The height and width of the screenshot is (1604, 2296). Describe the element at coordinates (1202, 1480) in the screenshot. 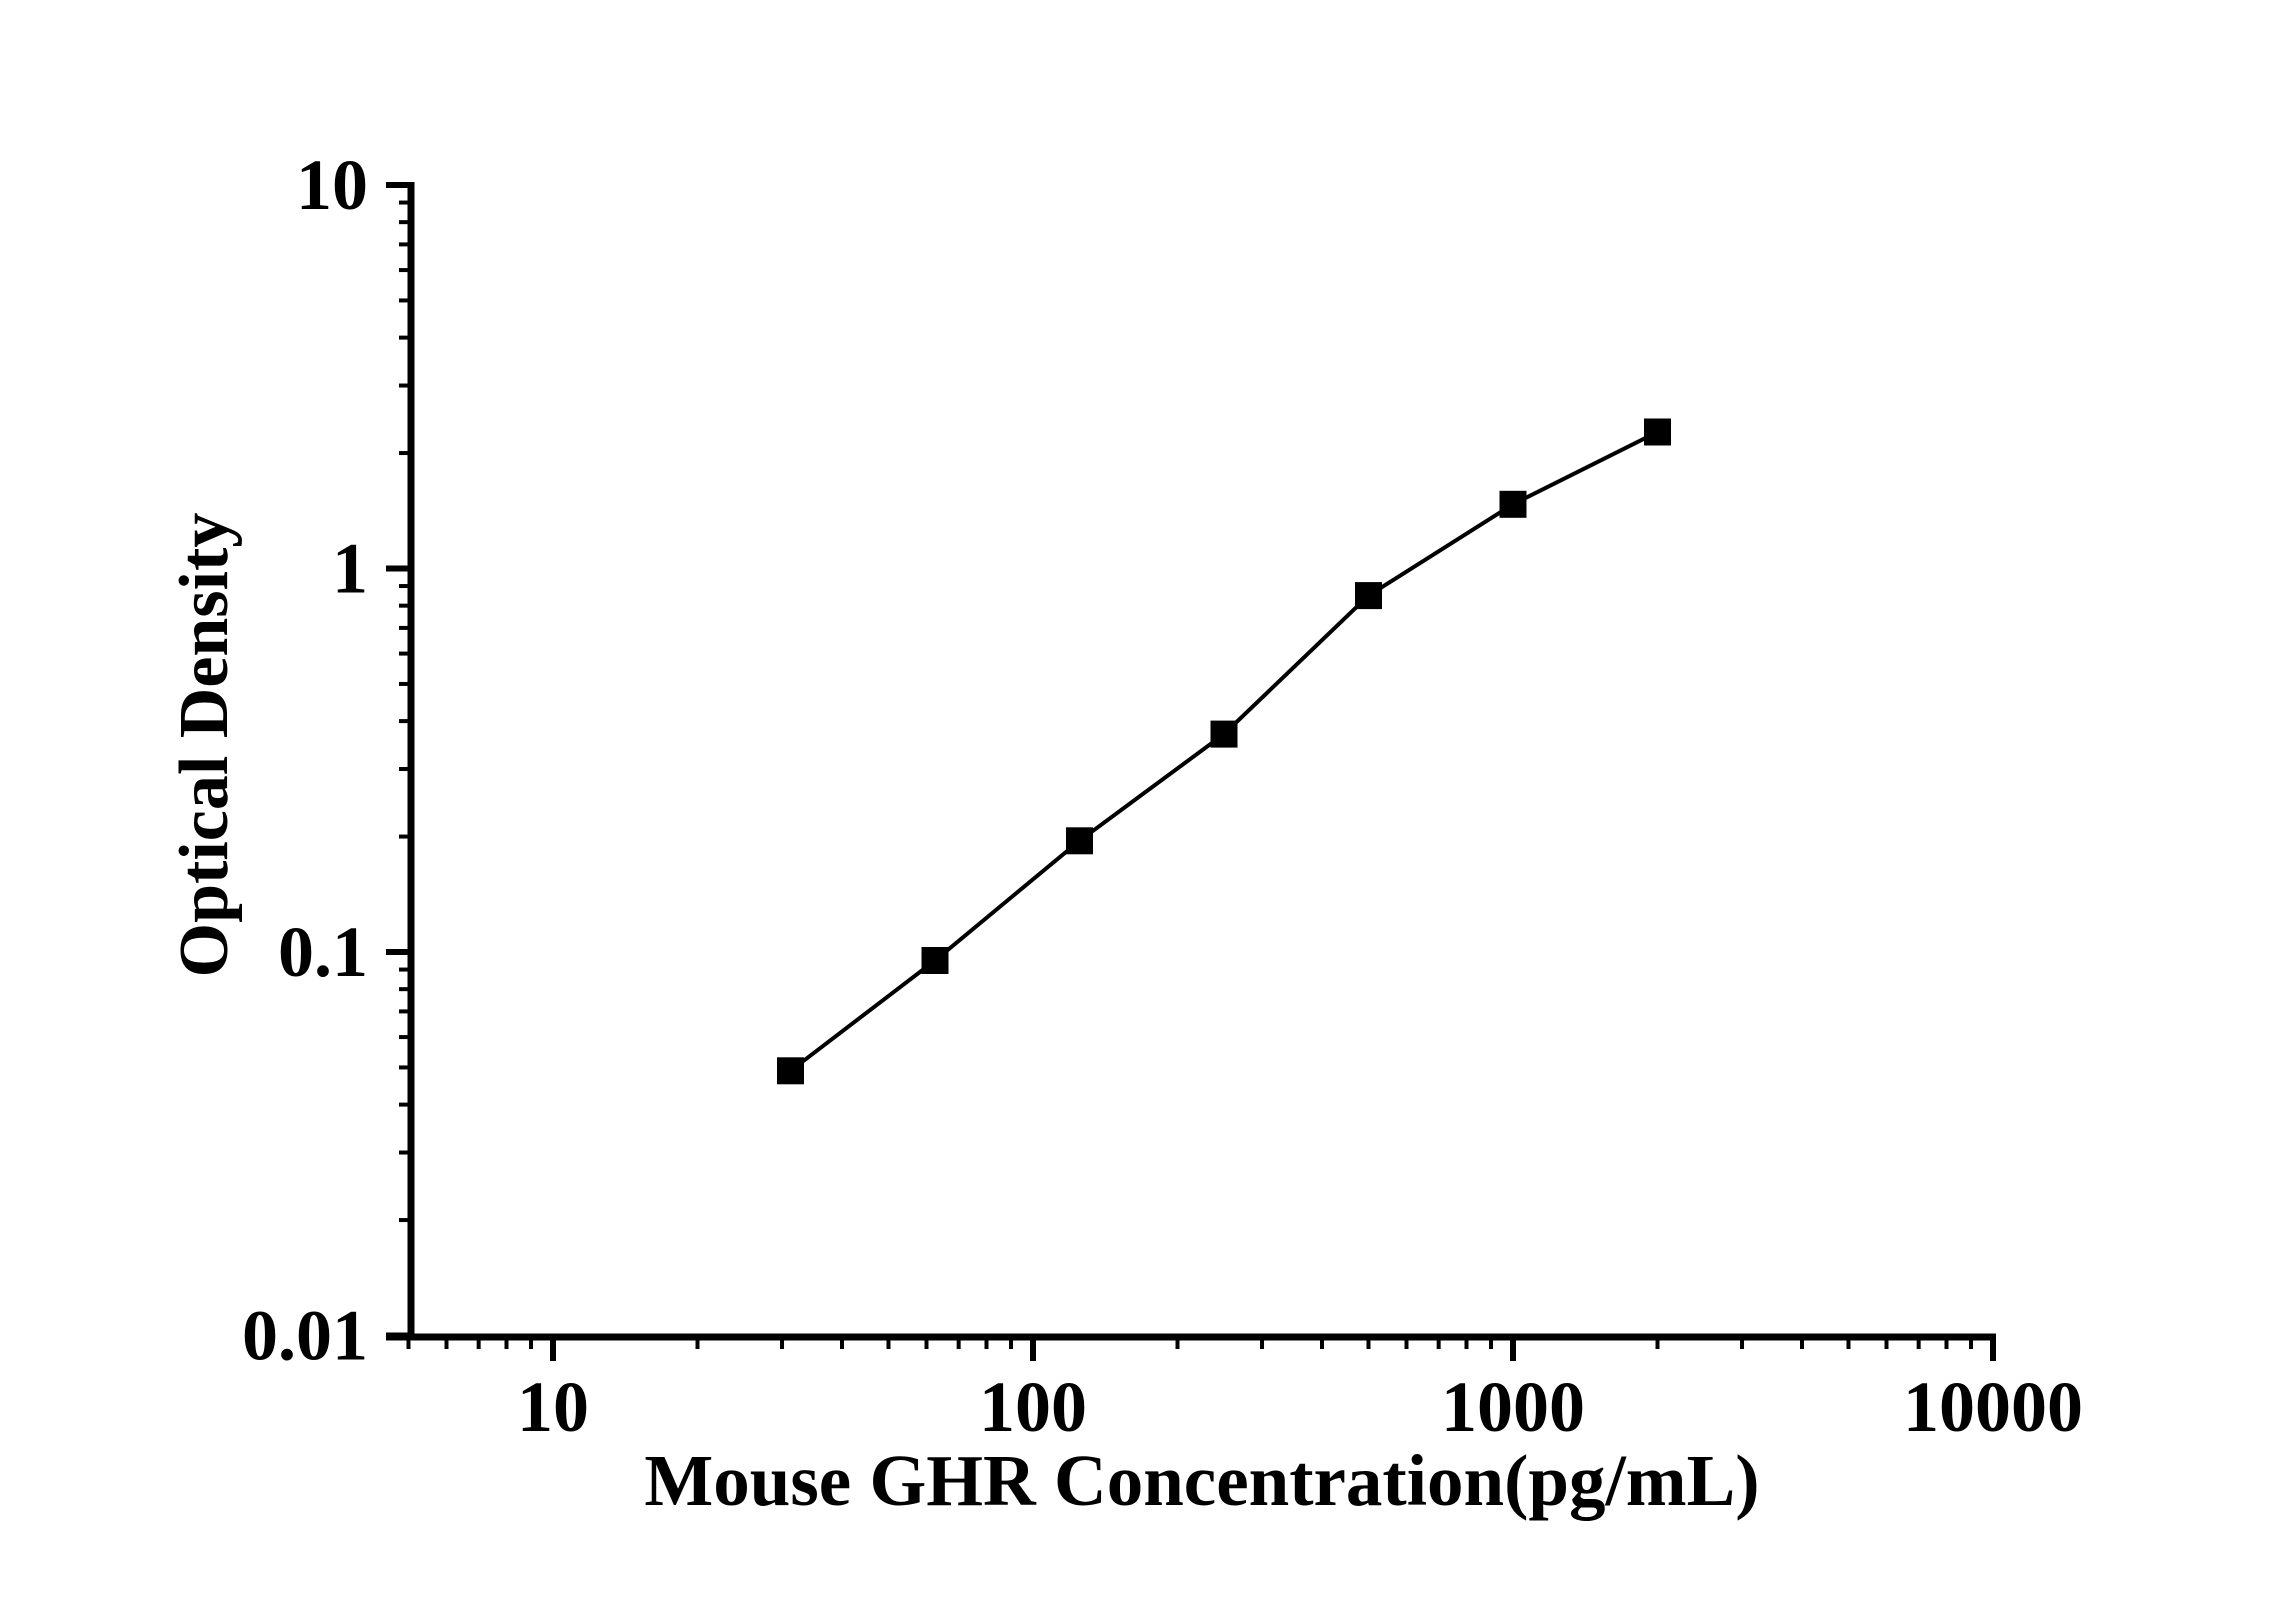

I see `x-axis-title: Mouse GHR Concentration(pg/mL)` at that location.